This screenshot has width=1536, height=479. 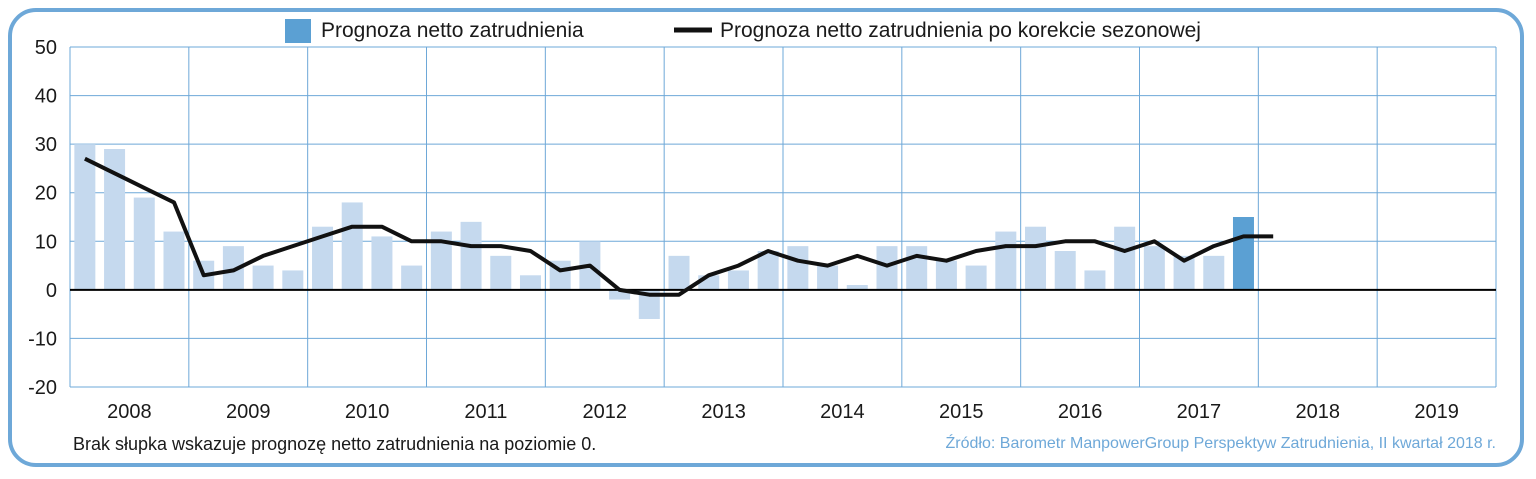 I want to click on y-tick-label: -10, so click(x=42, y=339).